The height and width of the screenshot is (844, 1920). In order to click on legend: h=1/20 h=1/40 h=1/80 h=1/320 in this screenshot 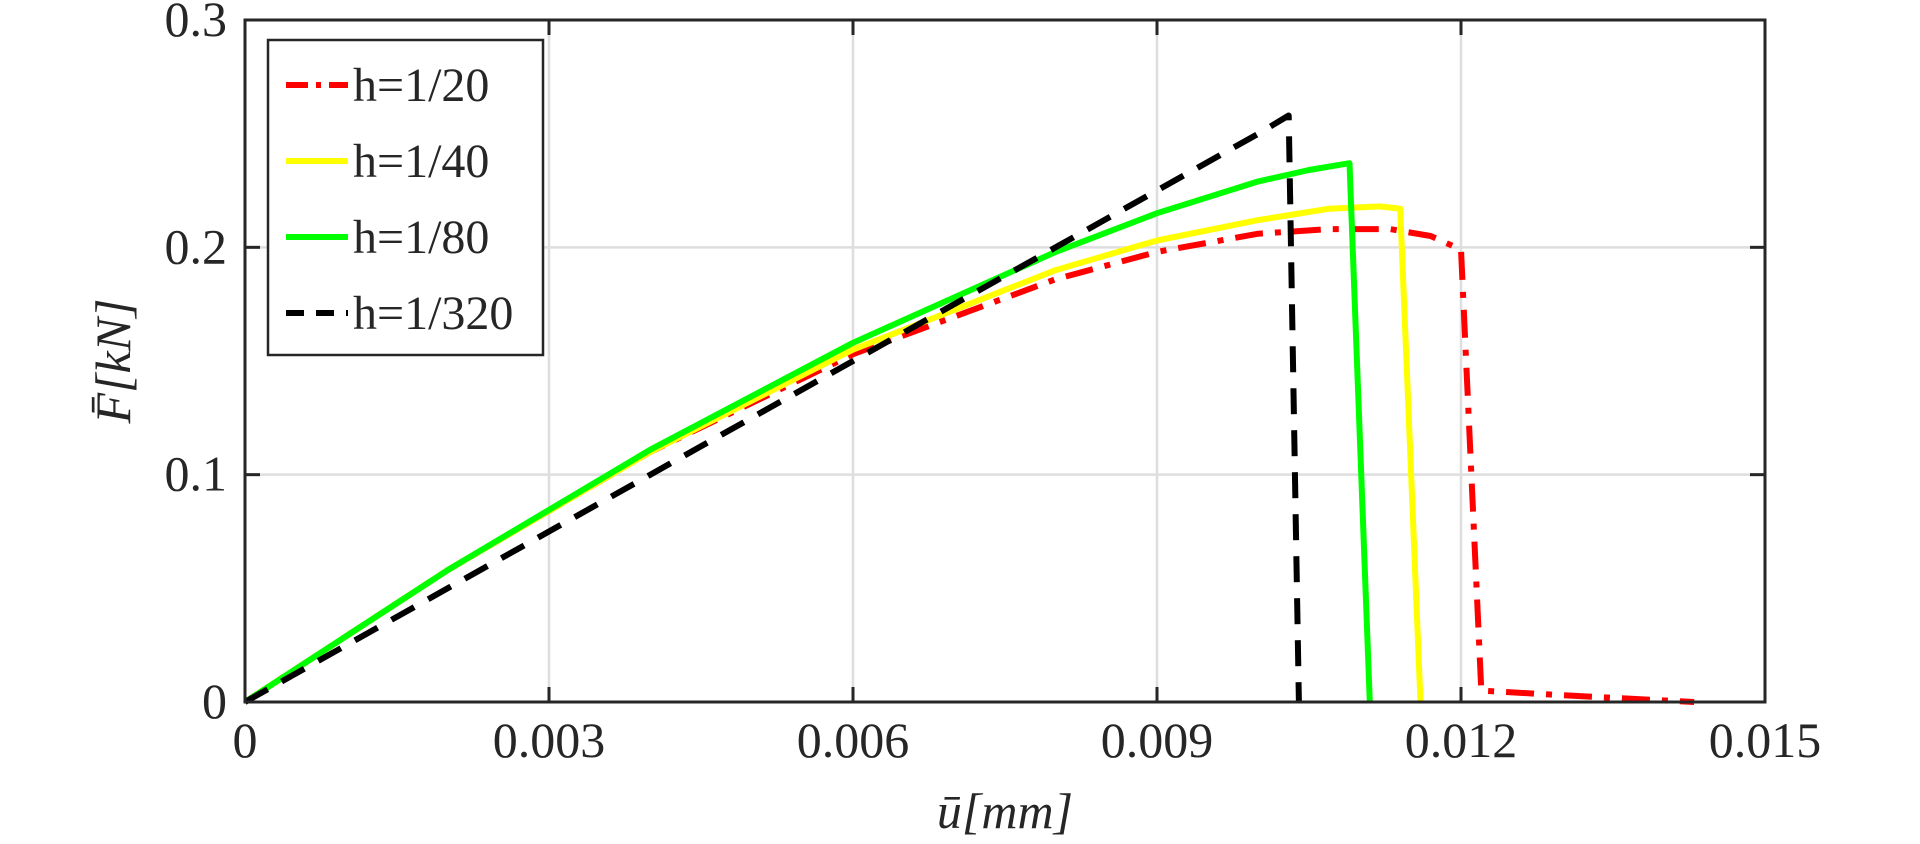, I will do `click(405, 197)`.